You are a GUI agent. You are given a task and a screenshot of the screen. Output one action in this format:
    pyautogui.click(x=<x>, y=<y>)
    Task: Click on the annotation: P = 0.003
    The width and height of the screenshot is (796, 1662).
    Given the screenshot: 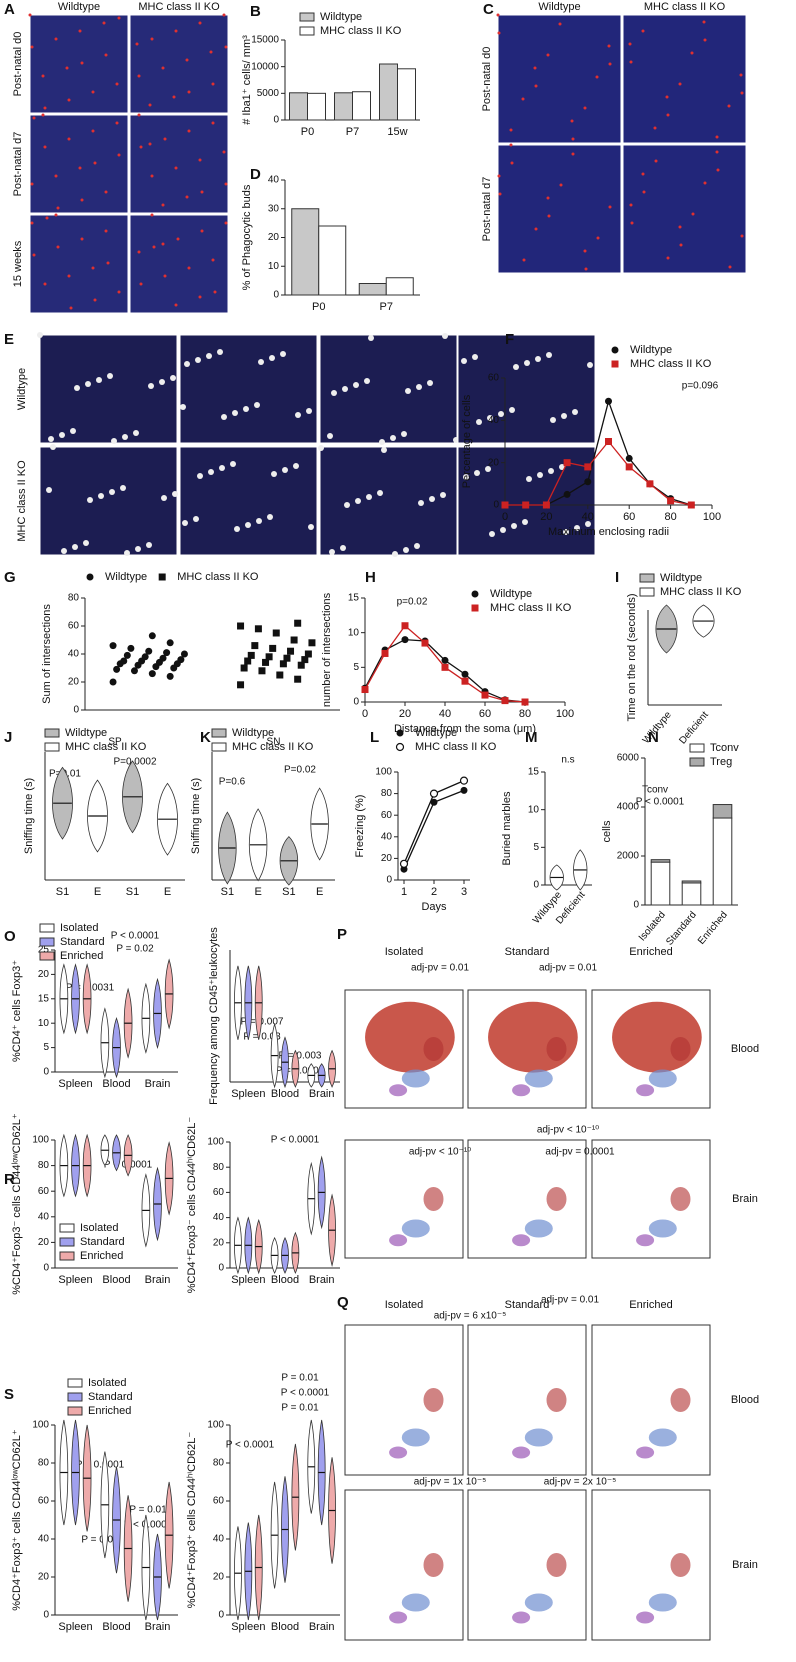 What is the action you would take?
    pyautogui.click(x=300, y=1056)
    